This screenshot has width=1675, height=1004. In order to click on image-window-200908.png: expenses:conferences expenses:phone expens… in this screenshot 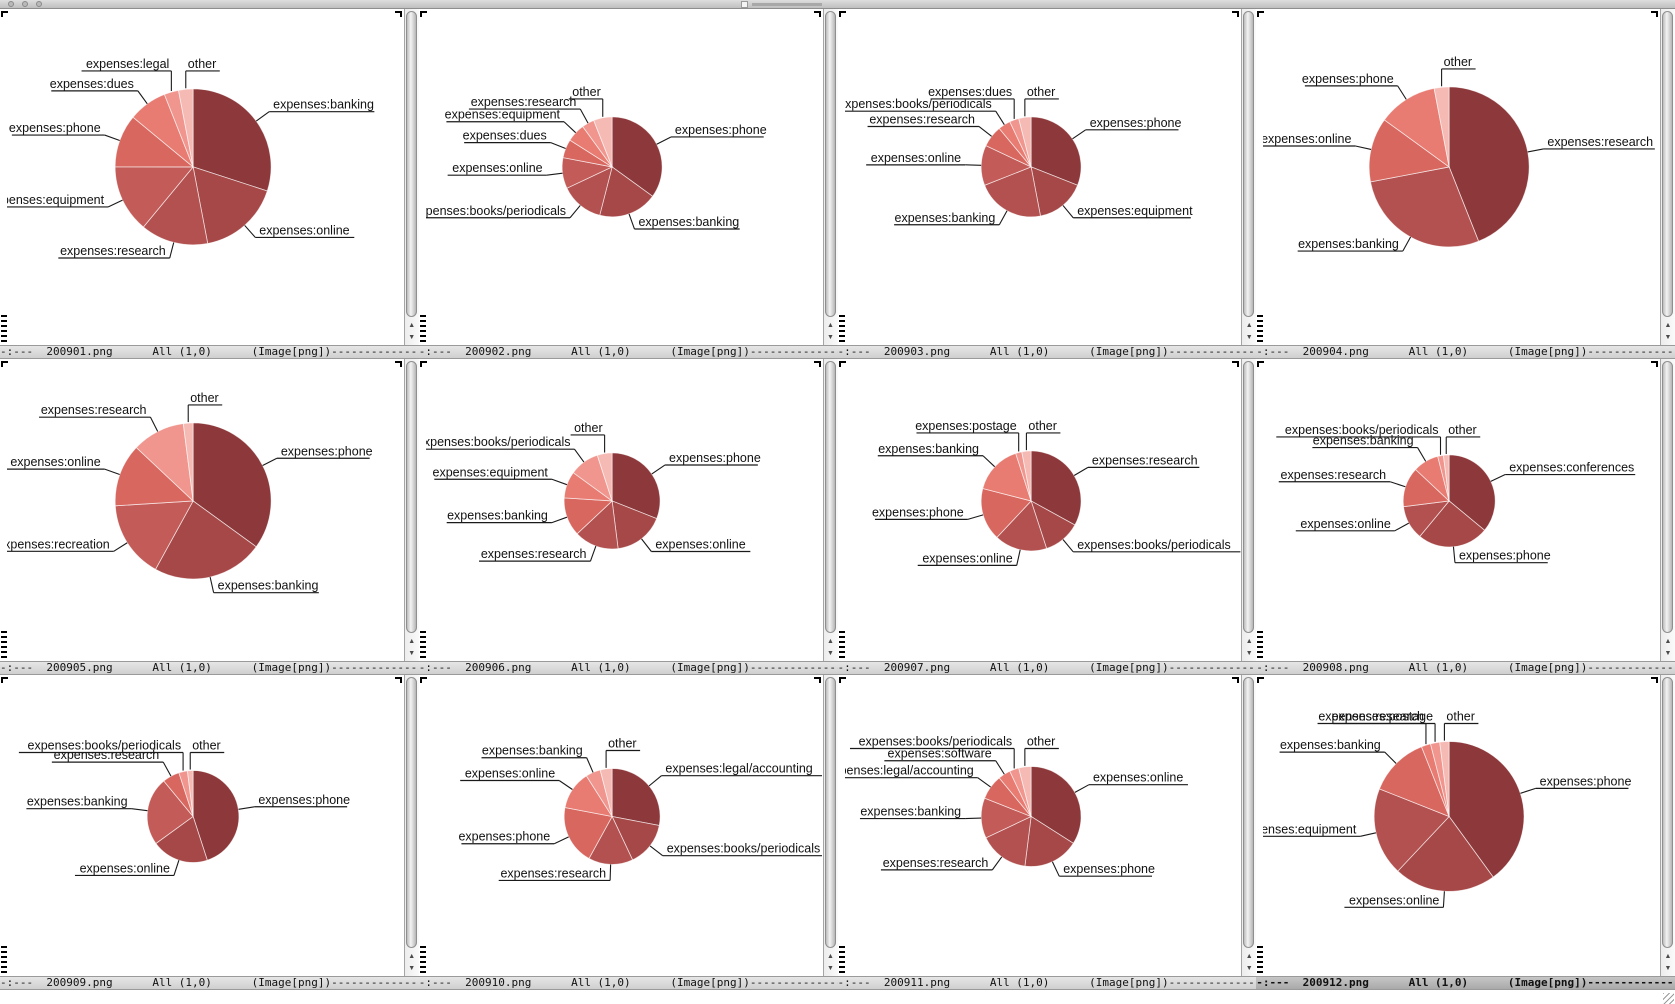, I will do `click(1465, 510)`.